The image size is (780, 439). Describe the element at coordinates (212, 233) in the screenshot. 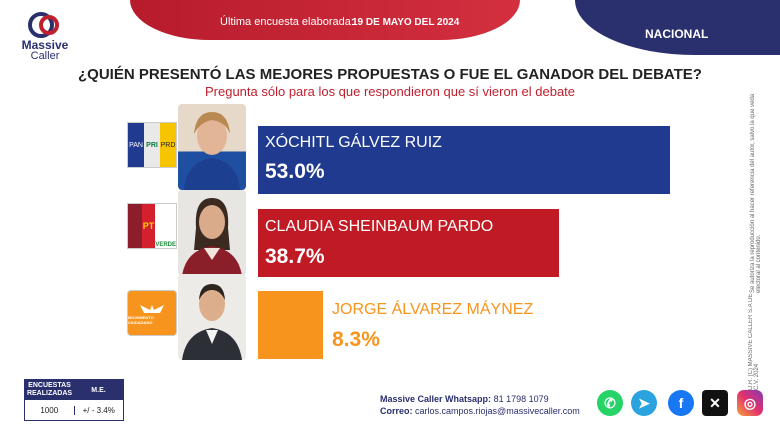

I see `candidate-photo-claudia` at that location.